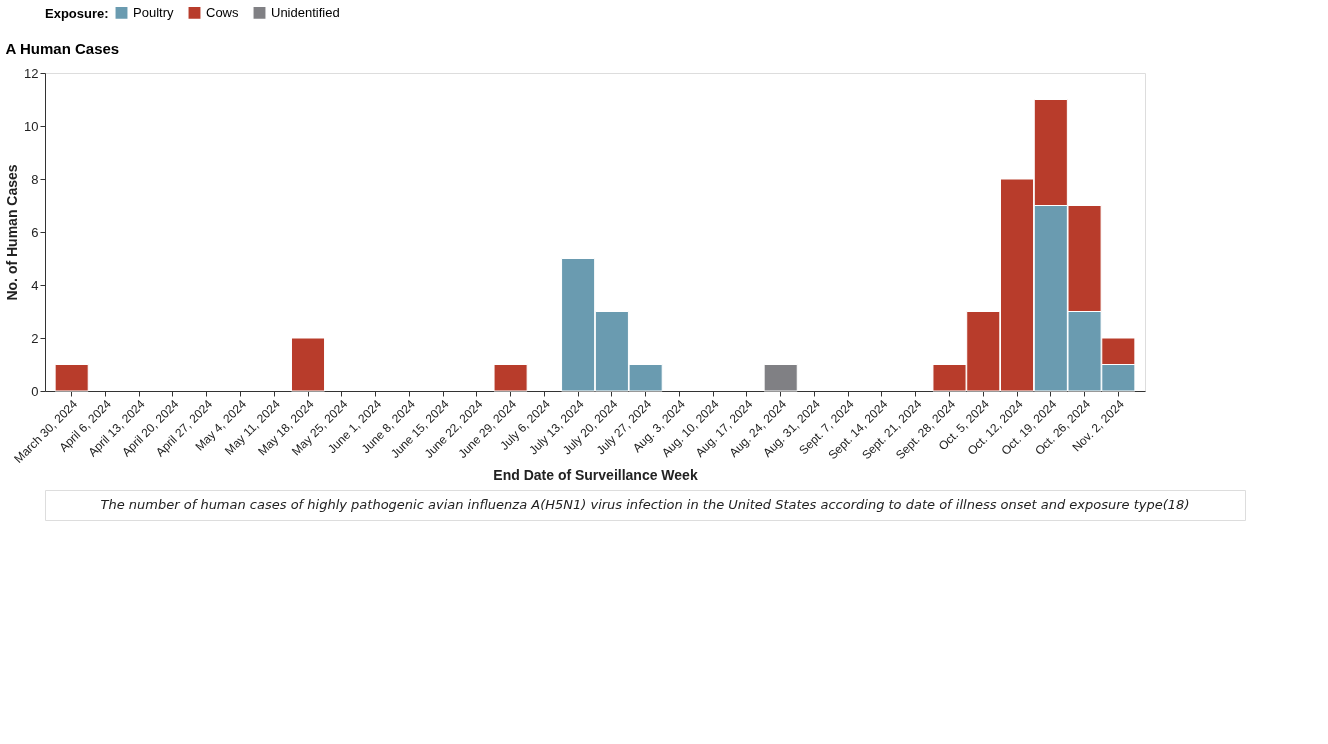 The height and width of the screenshot is (744, 1328). What do you see at coordinates (77, 13) in the screenshot?
I see `legend-title: Exposure:` at bounding box center [77, 13].